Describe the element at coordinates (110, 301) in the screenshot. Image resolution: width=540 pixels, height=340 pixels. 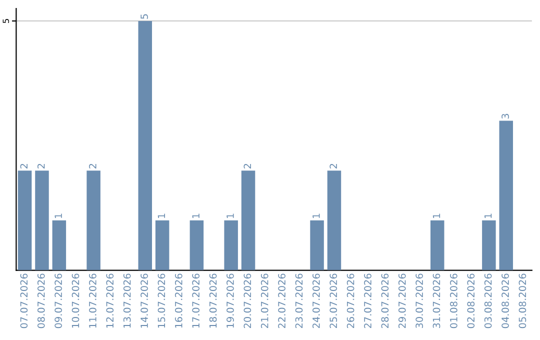
I see `x-tick-label: 12.07.2026` at that location.